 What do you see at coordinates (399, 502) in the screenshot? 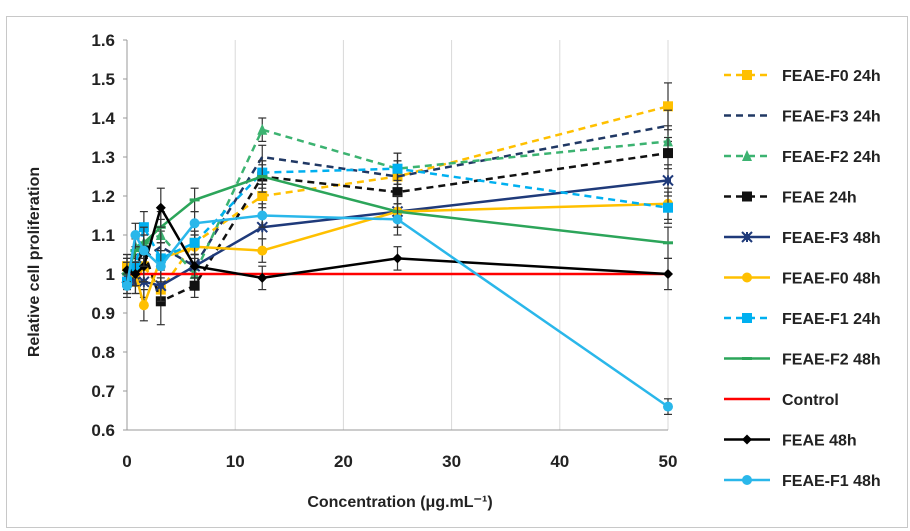
I see `x-axis-title: Concentration (μg.mL⁻¹)` at bounding box center [399, 502].